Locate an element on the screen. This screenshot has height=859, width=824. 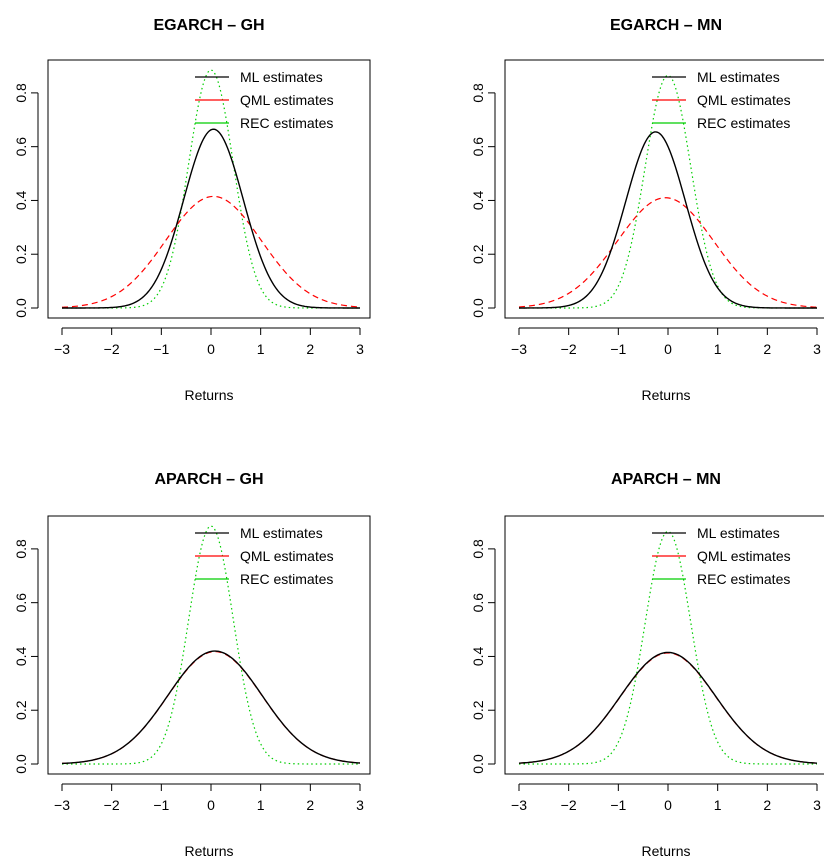
chart-title: EGARCH – MN is located at coordinates (666, 25).